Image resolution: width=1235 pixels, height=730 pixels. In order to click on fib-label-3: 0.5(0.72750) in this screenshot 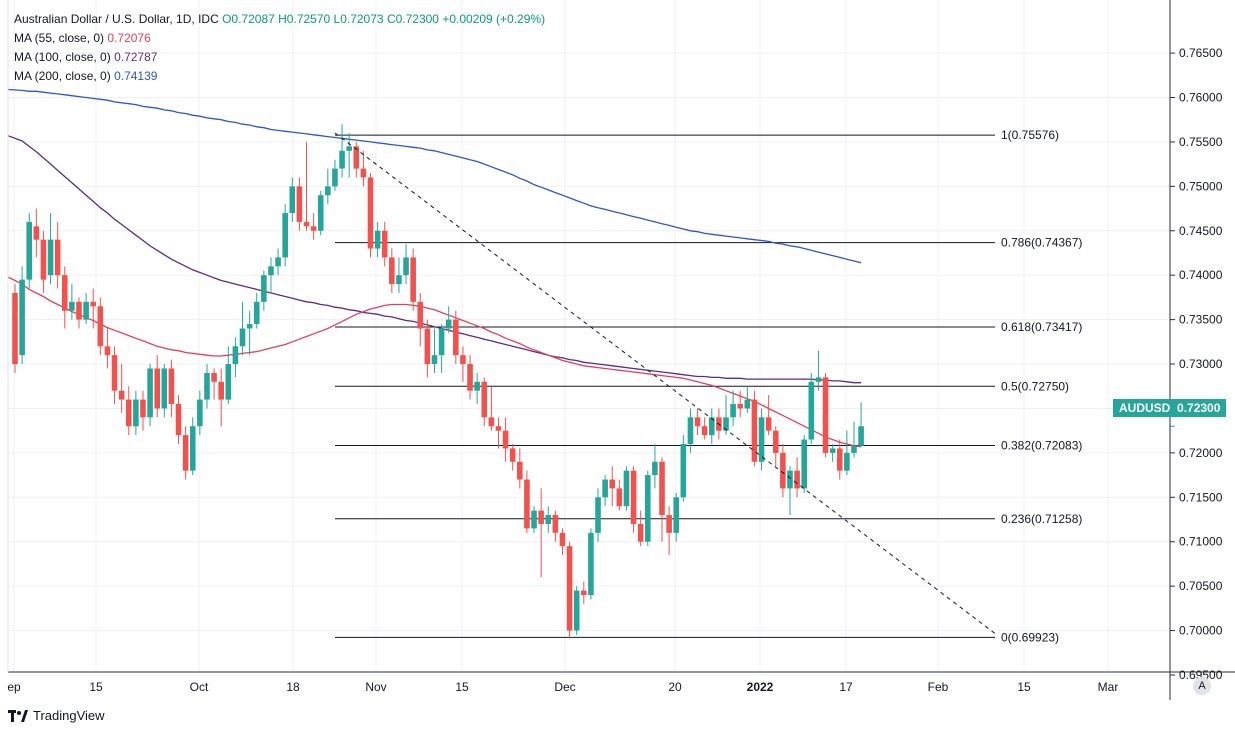, I will do `click(1035, 386)`.